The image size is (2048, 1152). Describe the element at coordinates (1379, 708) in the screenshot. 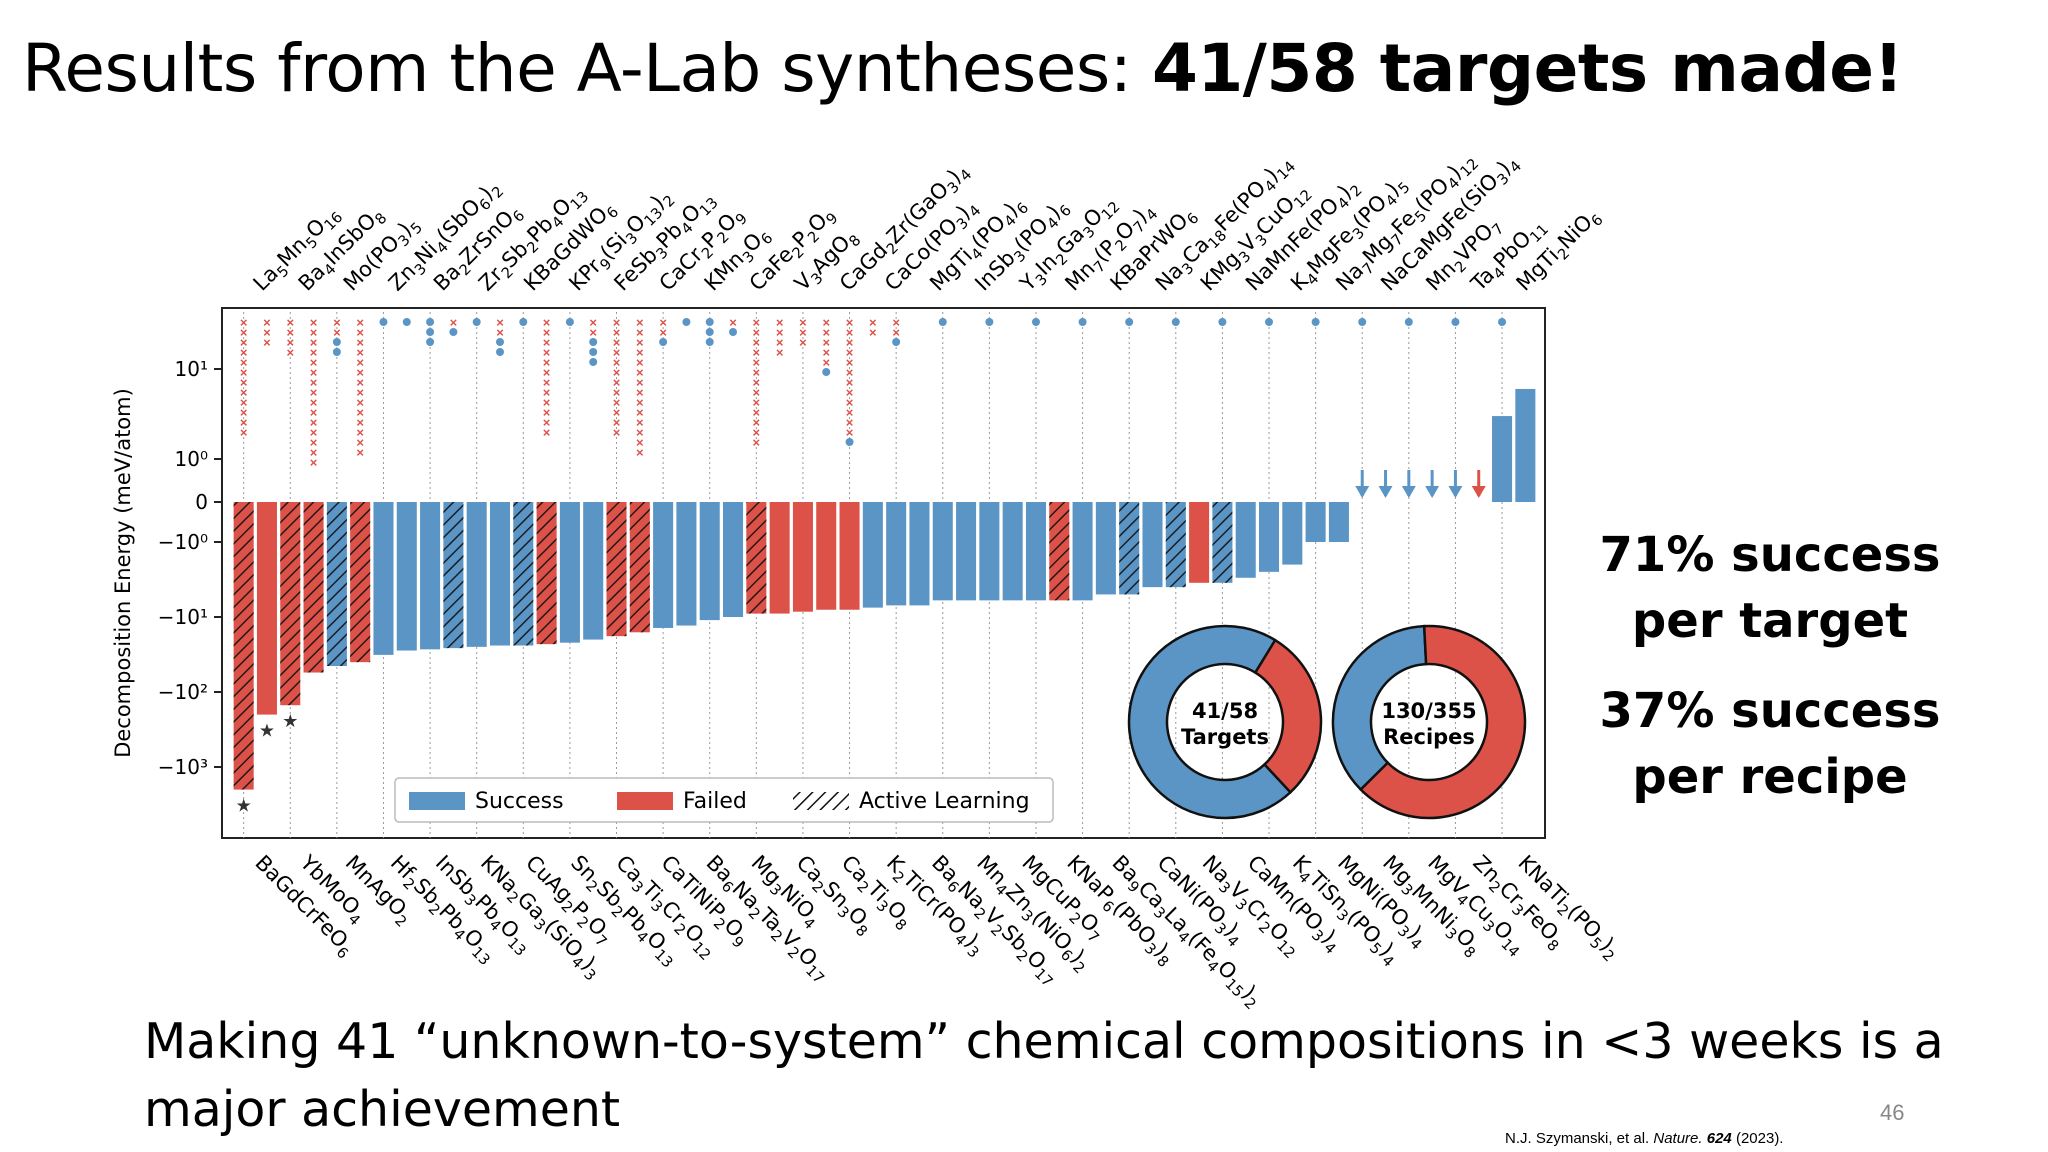

I see `donut-success-slice` at that location.